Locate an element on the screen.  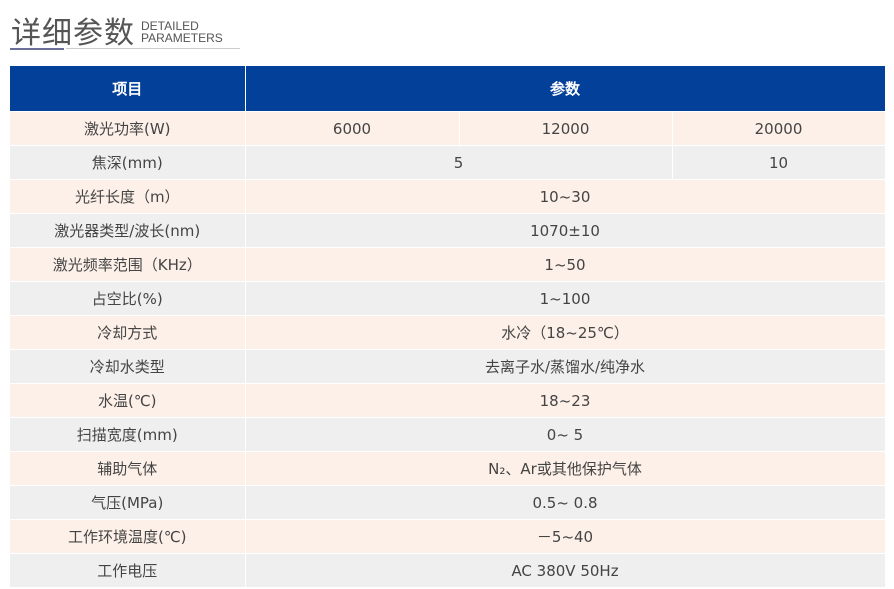
row-label: 占空比(%) is located at coordinates (128, 298).